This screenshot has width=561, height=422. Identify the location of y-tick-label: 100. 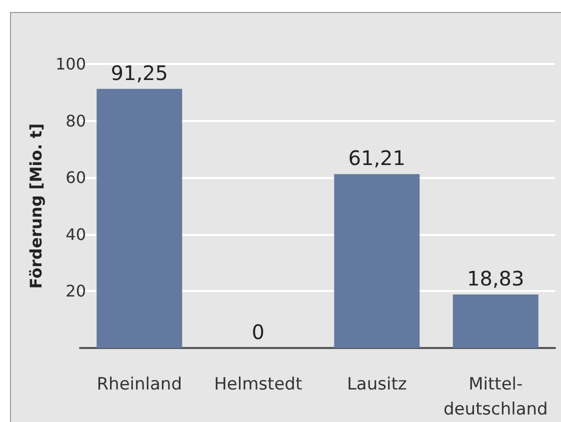
(70, 64).